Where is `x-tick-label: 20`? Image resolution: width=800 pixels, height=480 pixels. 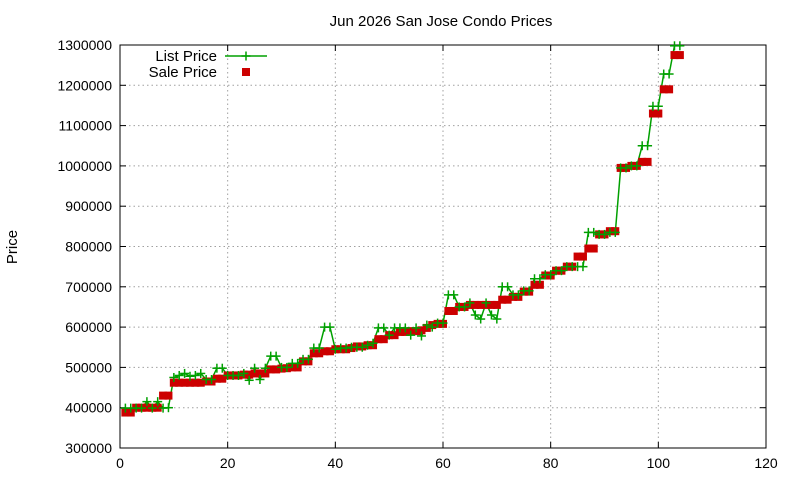 x-tick-label: 20 is located at coordinates (228, 463).